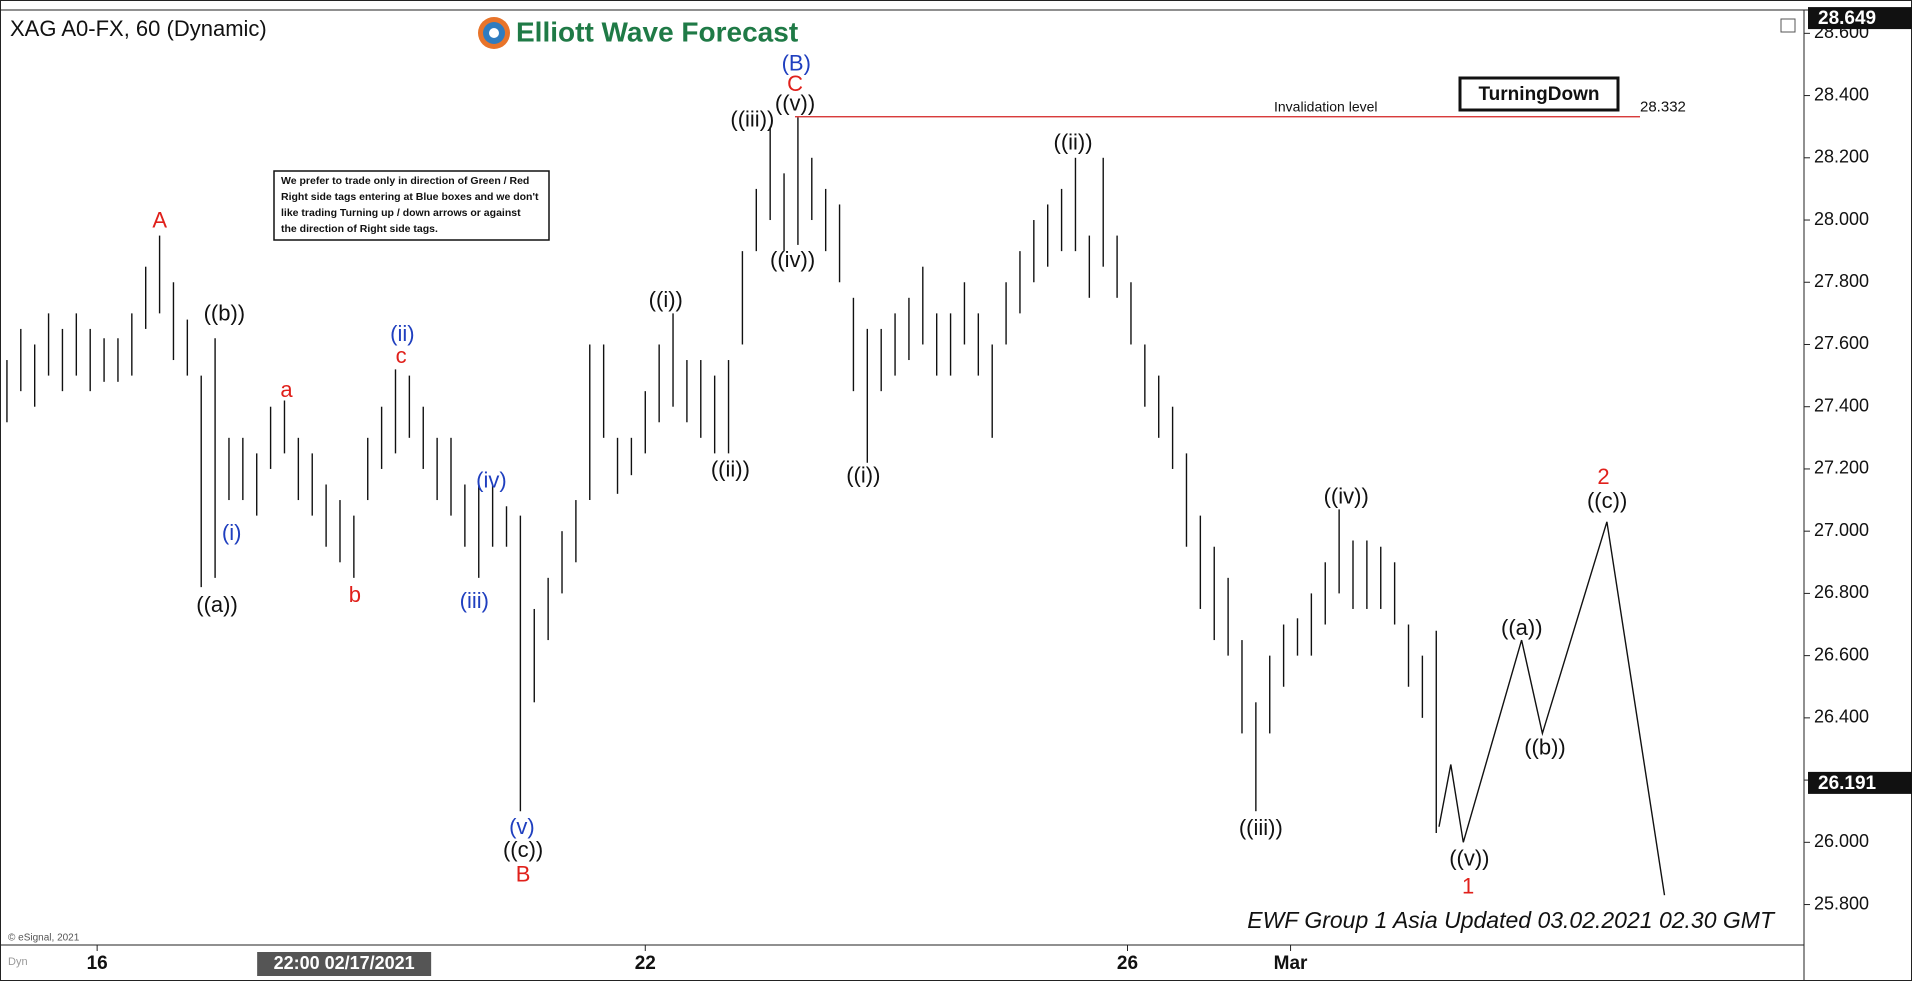  I want to click on crosshair-label: 22:00 02/17/2021, so click(344, 963).